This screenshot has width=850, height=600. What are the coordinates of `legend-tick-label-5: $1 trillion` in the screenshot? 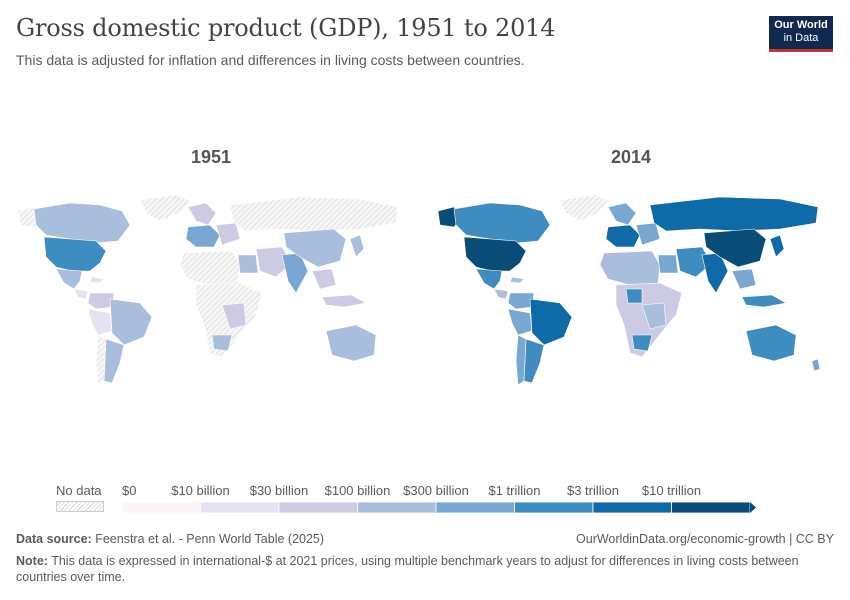 It's located at (514, 490).